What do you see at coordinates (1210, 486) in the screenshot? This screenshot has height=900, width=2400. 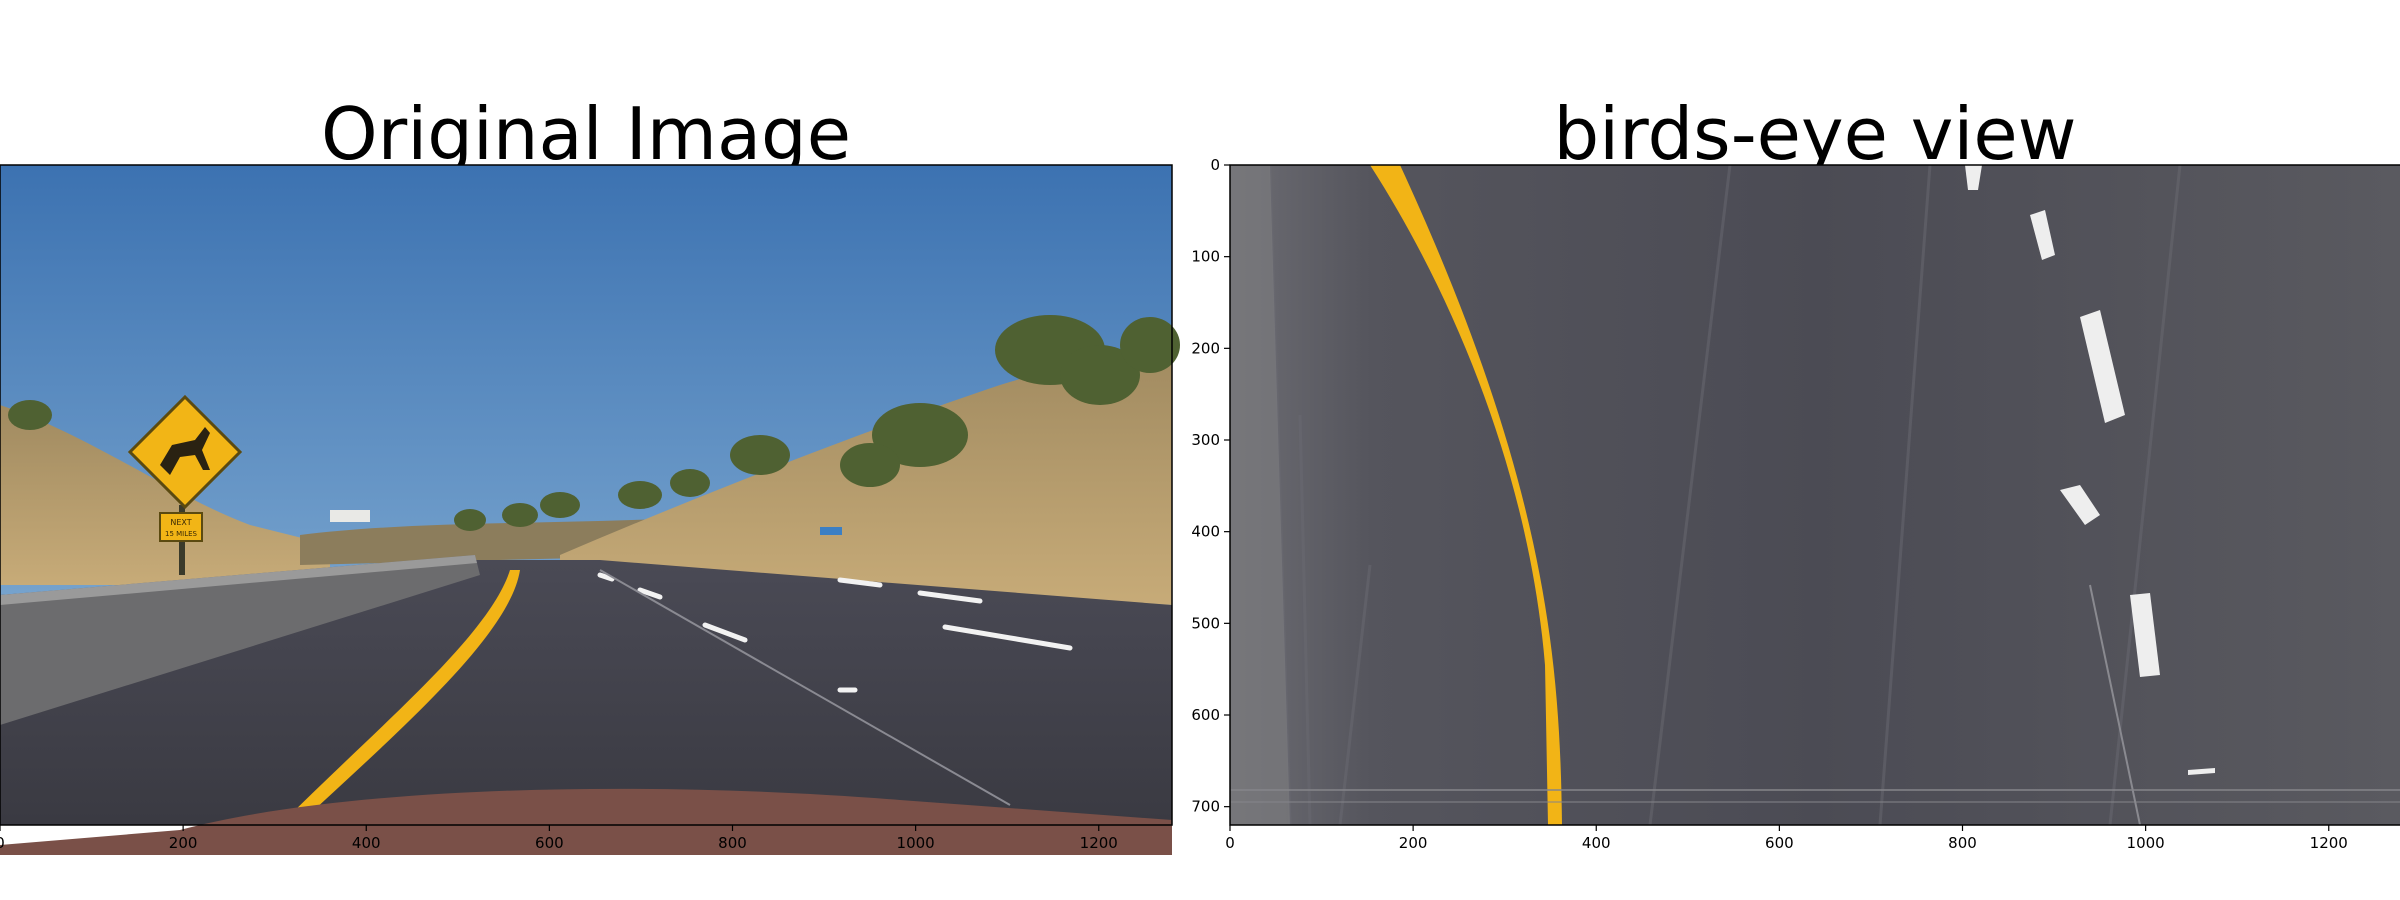 I see `right-y-axis: 0 100 200 300 400 500 600 700` at bounding box center [1210, 486].